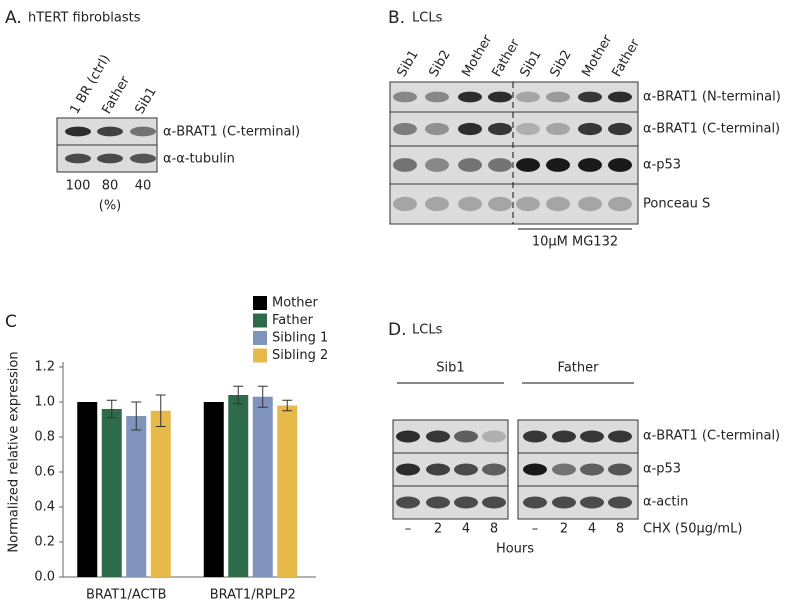  What do you see at coordinates (13, 18) in the screenshot?
I see `panel-label: A.` at bounding box center [13, 18].